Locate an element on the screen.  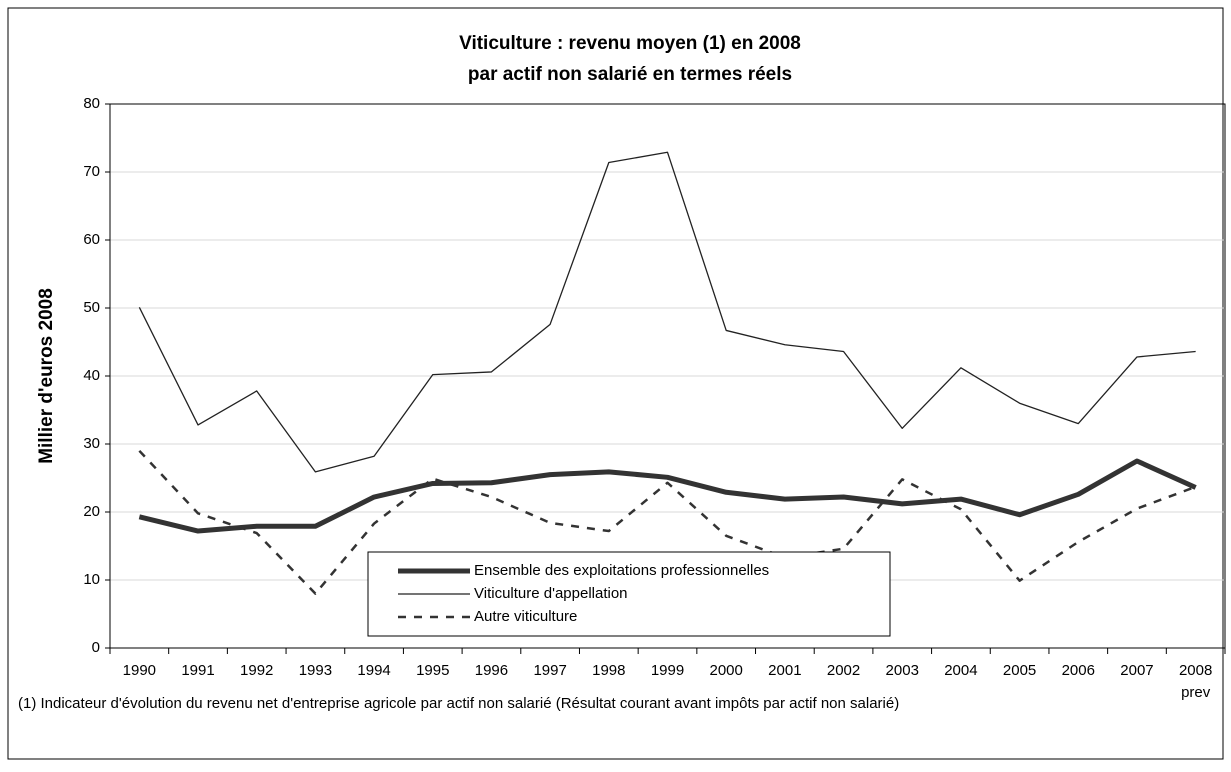
y-tick-label: 20 is located at coordinates (91, 511).